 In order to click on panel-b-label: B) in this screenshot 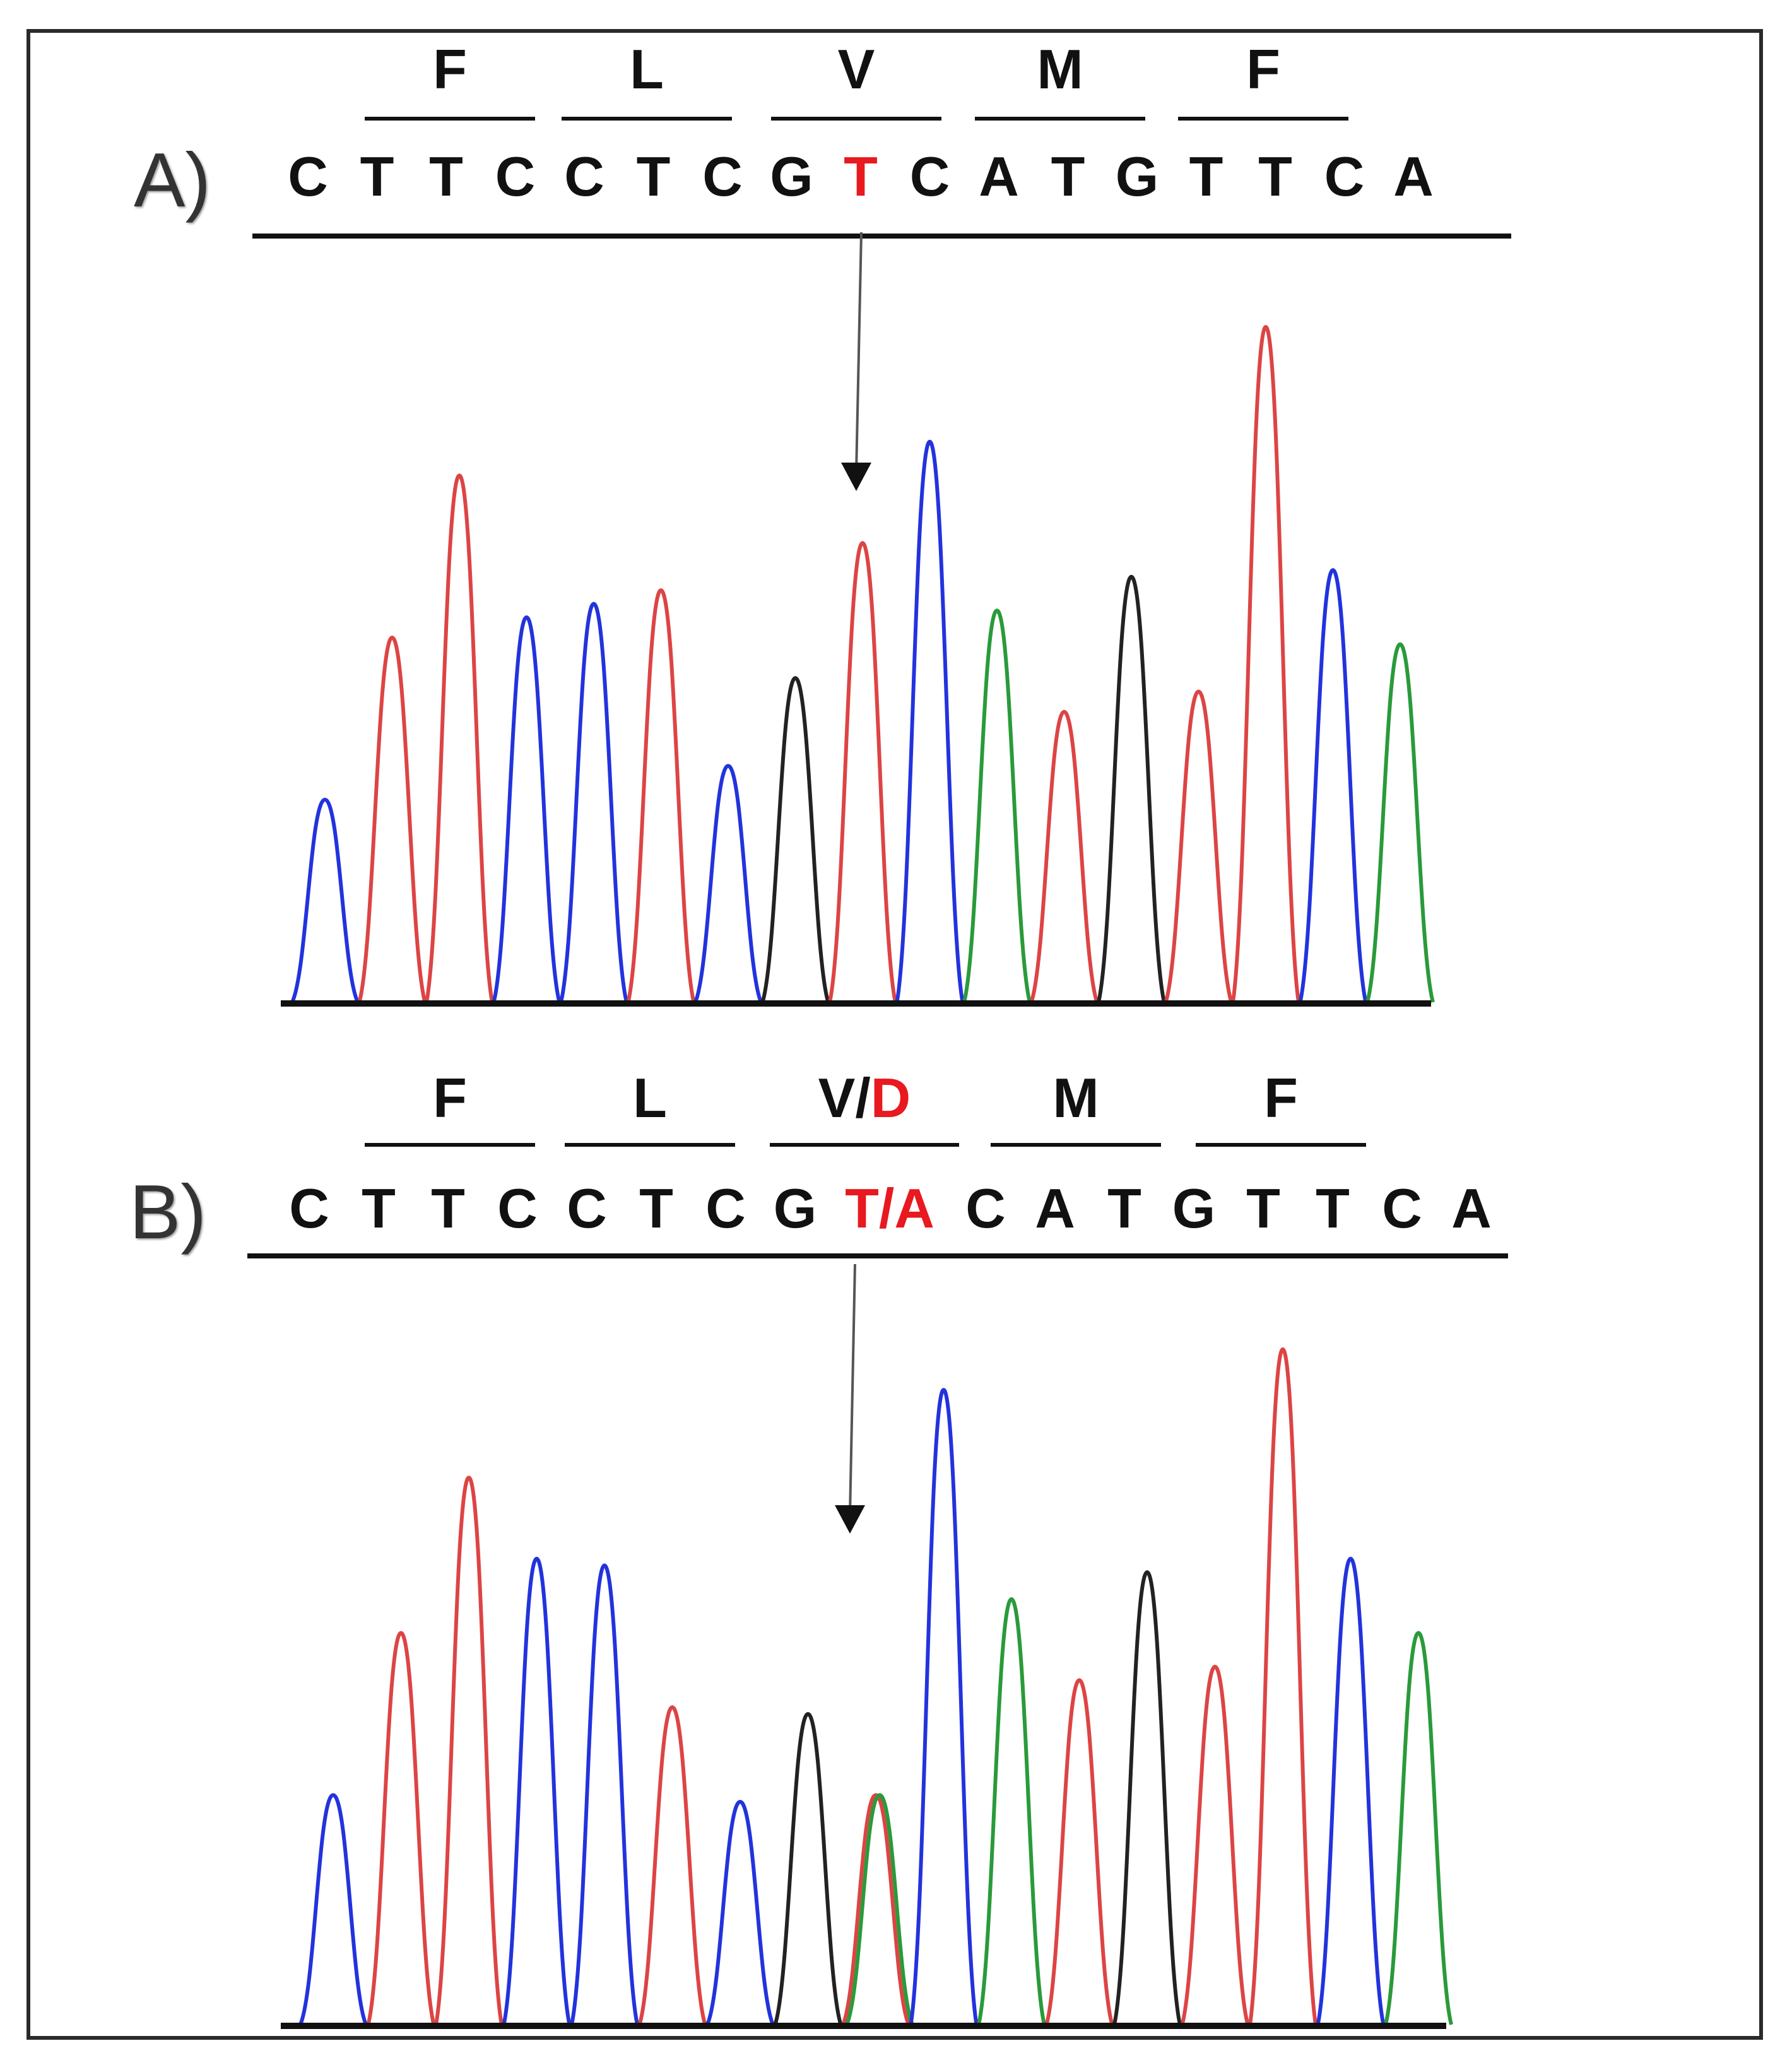, I will do `click(167, 1212)`.